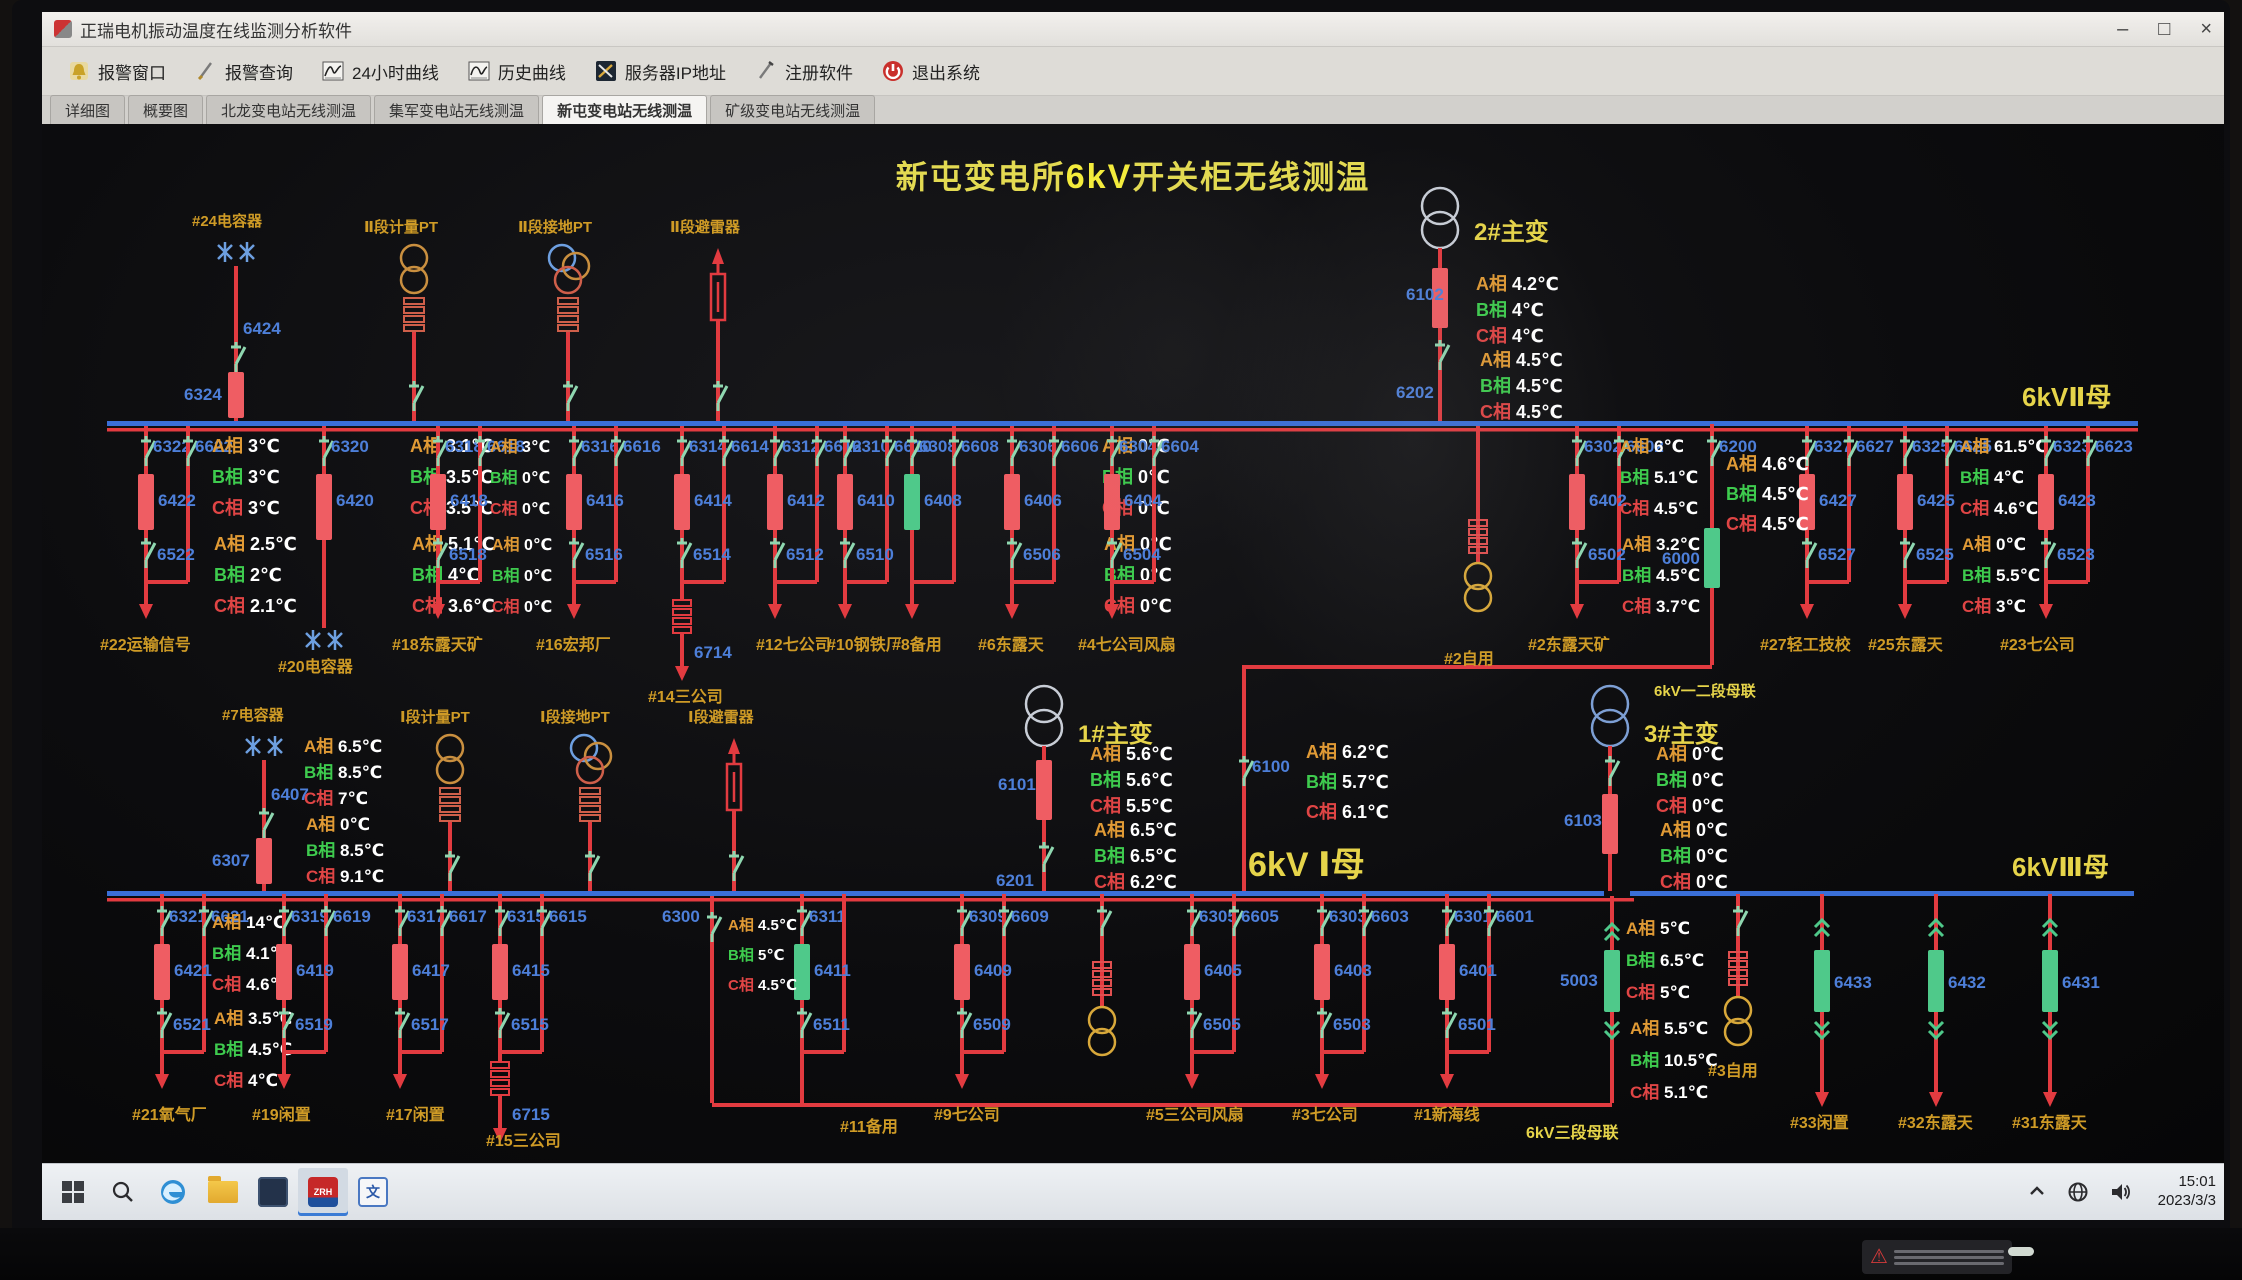 The image size is (2242, 1280). Describe the element at coordinates (166, 110) in the screenshot. I see `tab-1: 概要图` at that location.